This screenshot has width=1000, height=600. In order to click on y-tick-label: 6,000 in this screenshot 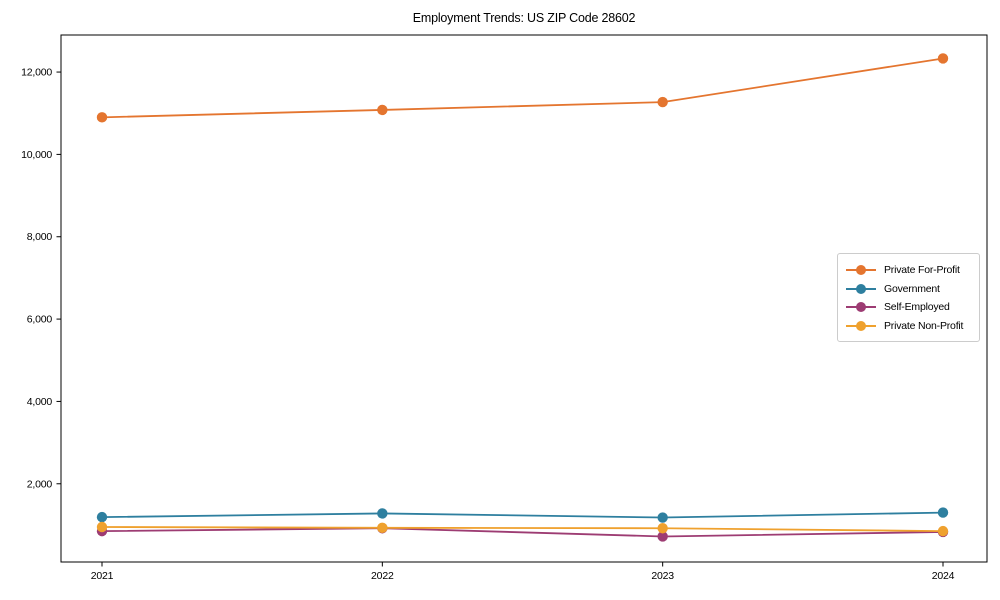, I will do `click(40, 320)`.